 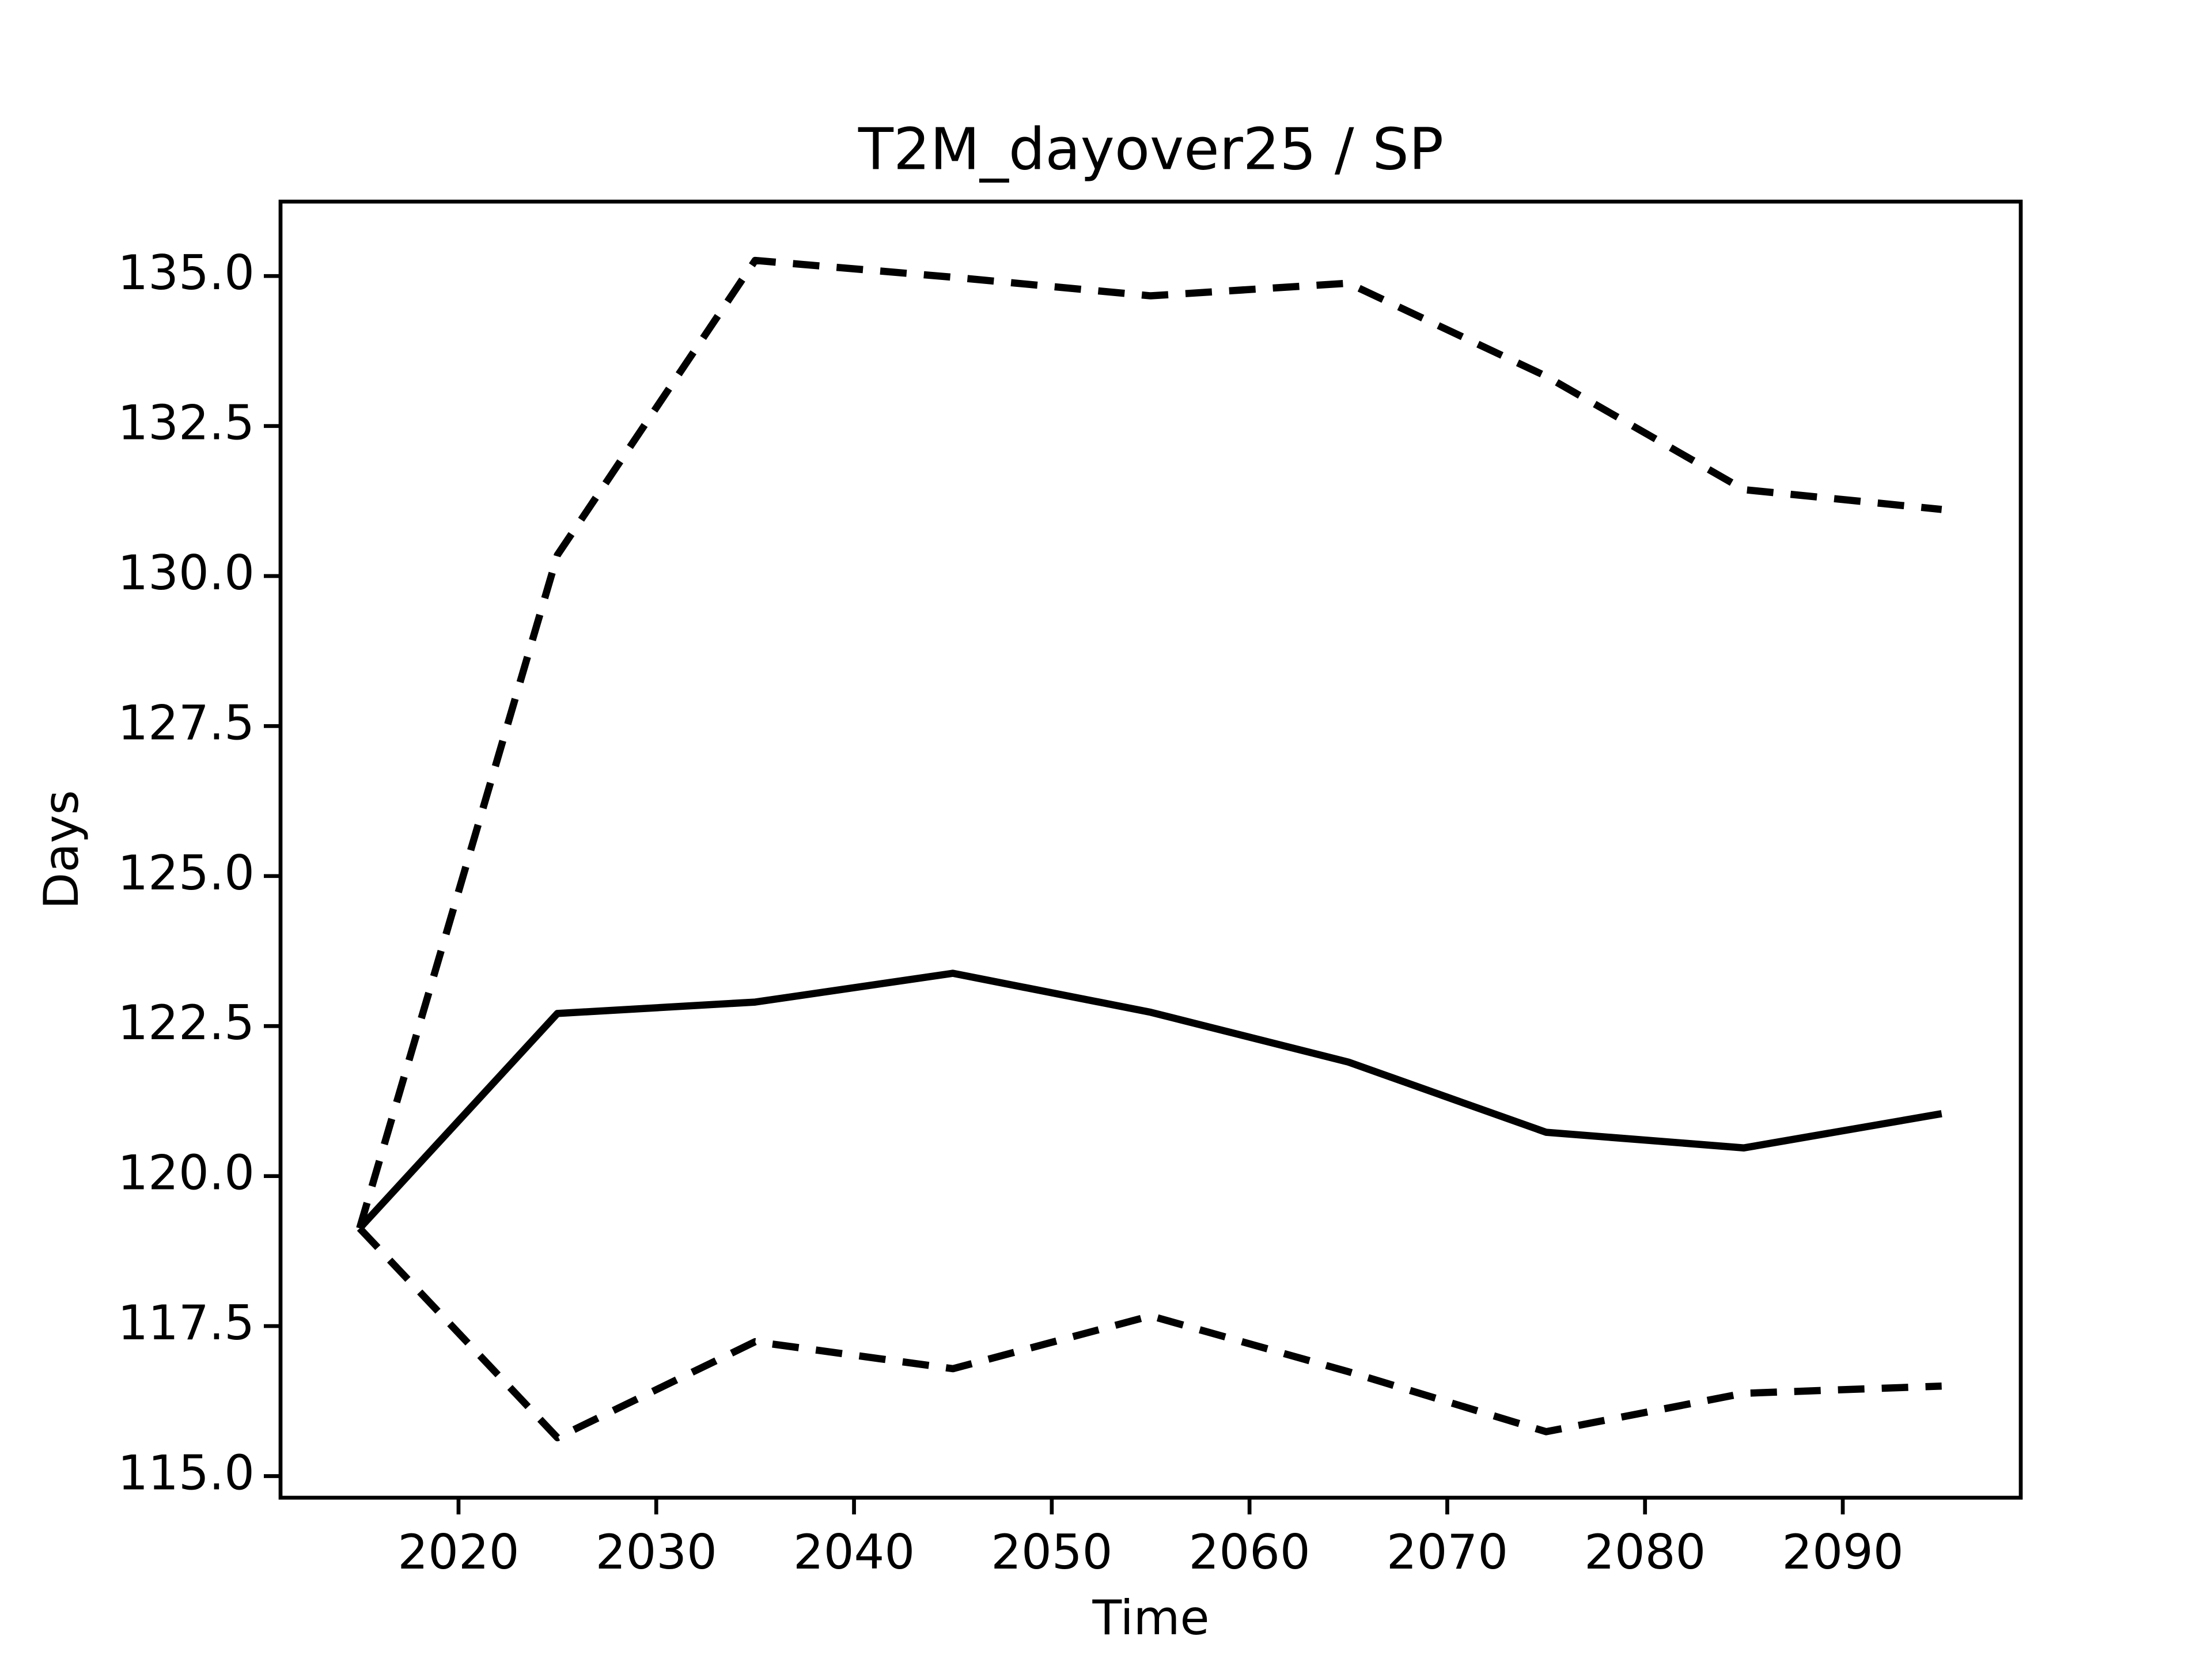 What do you see at coordinates (1150, 1618) in the screenshot?
I see `x-axis-label: Time` at bounding box center [1150, 1618].